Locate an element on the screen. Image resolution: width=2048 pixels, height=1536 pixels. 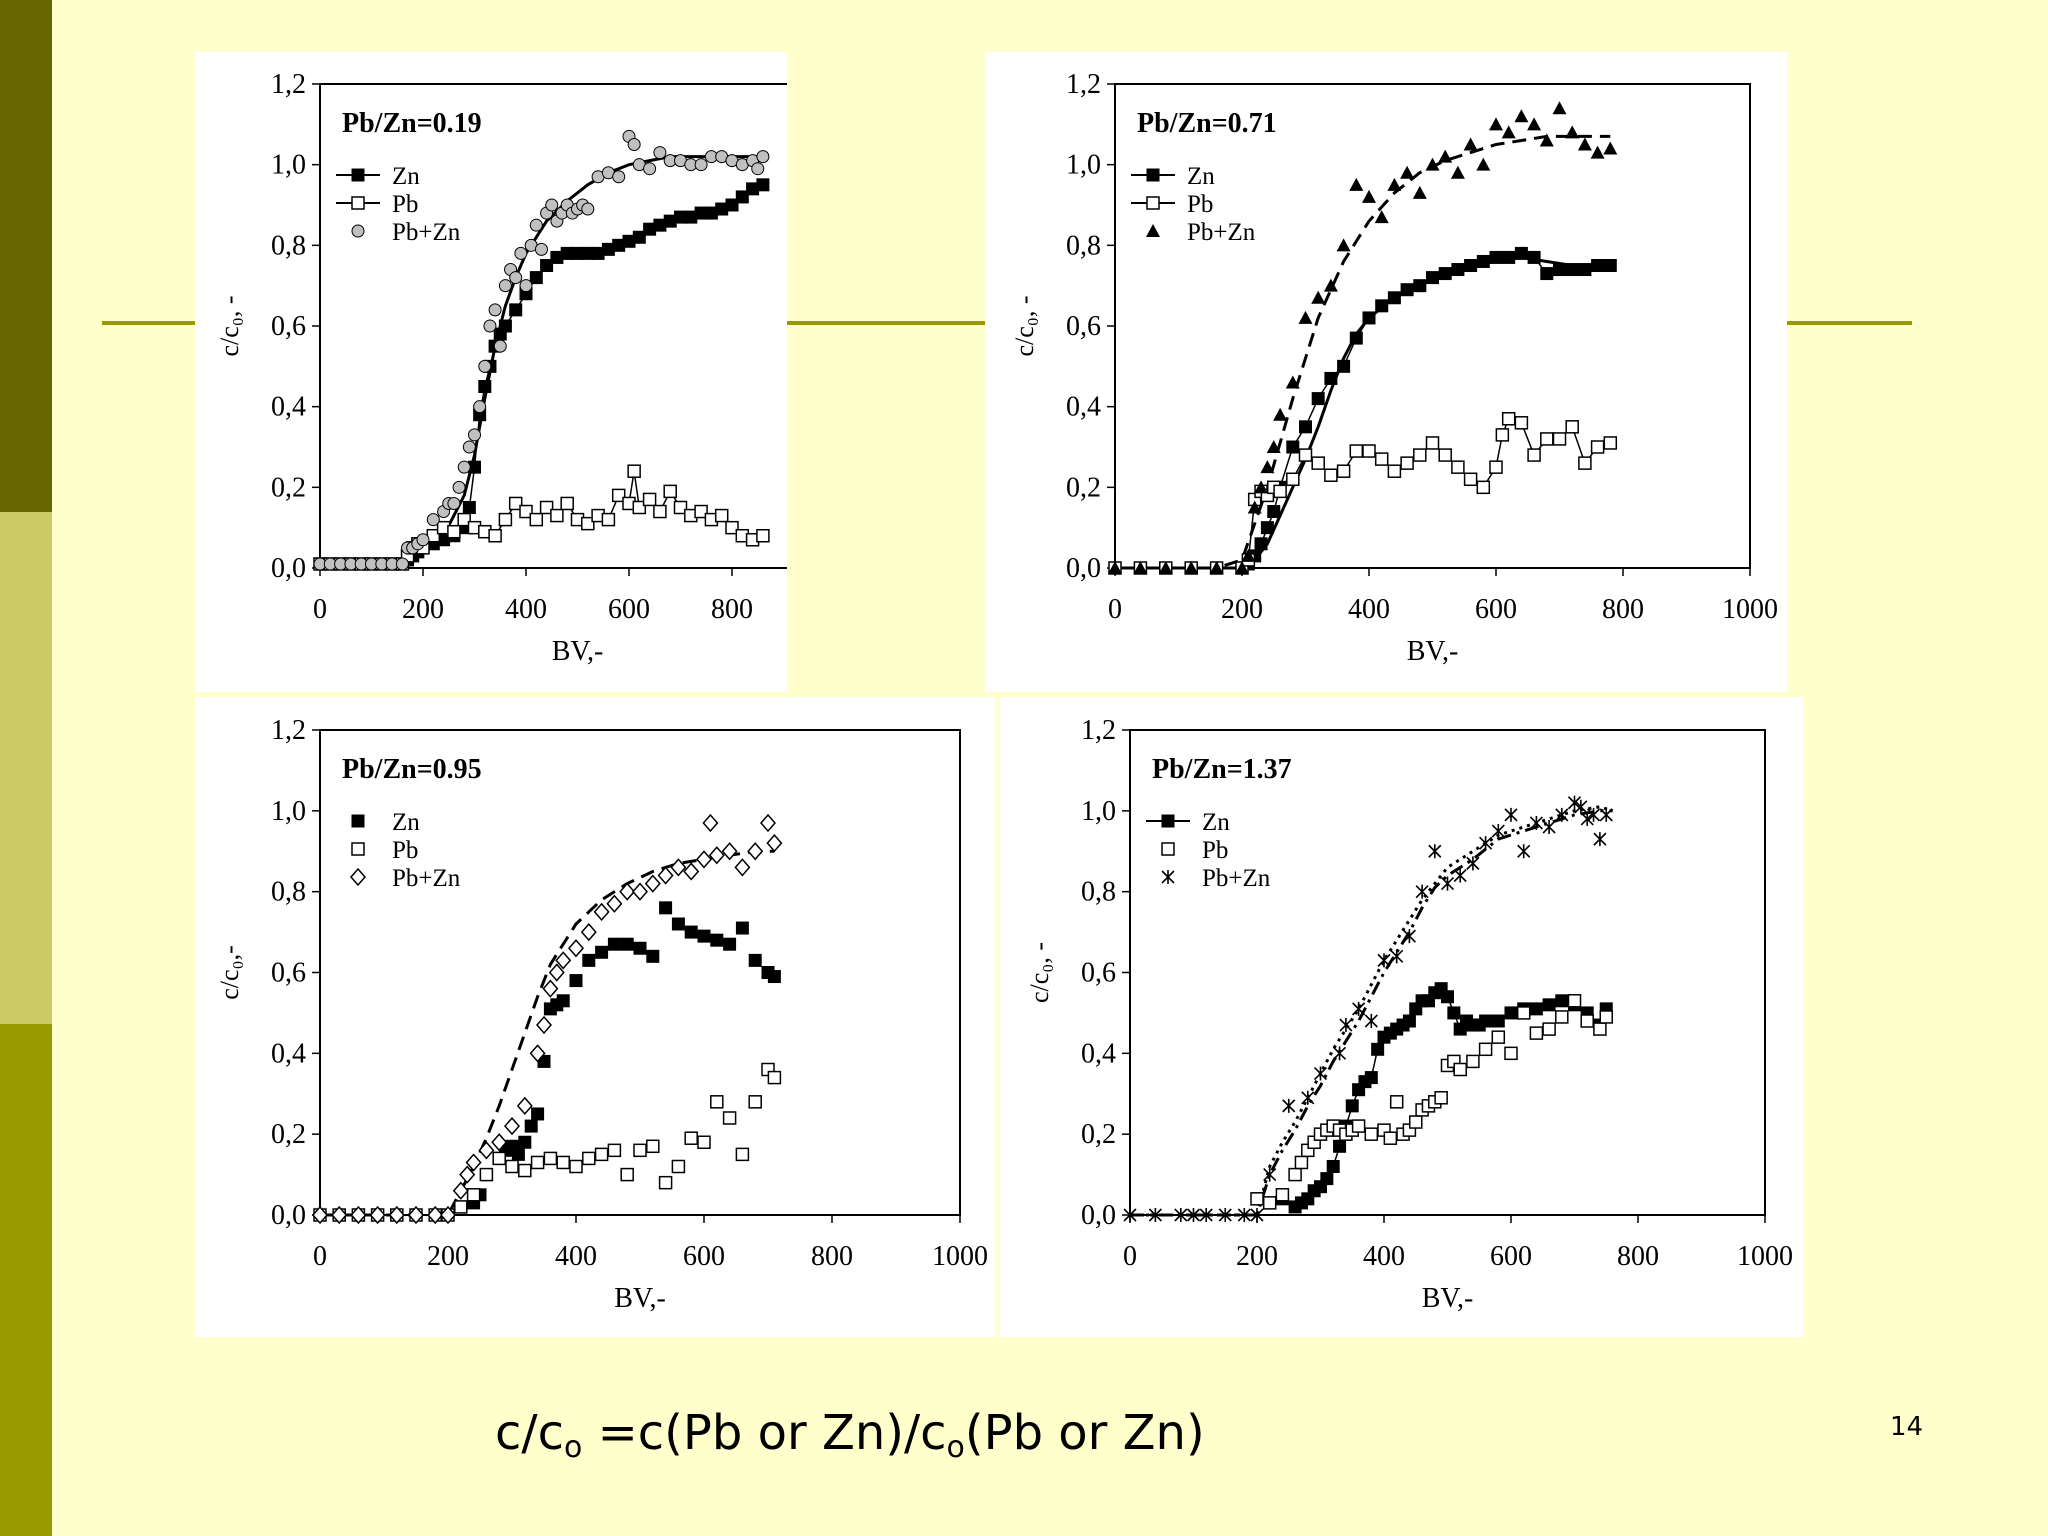
series-pb-zn is located at coordinates (547, 1019).